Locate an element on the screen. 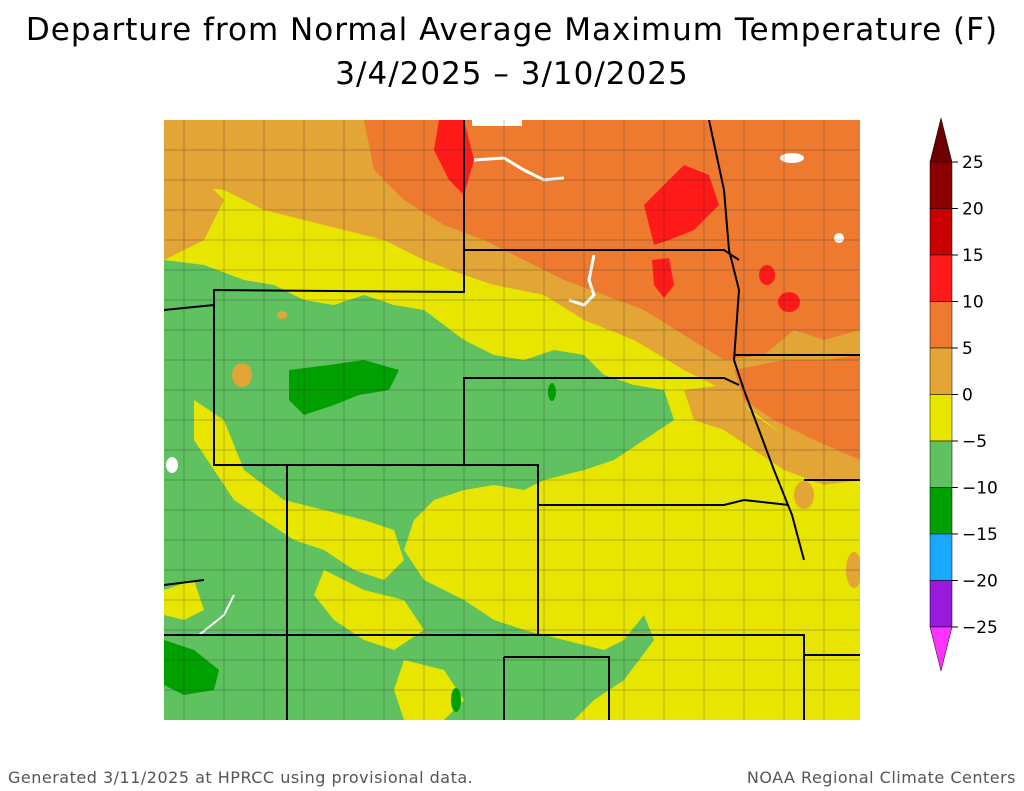  nodata-top is located at coordinates (497, 123).